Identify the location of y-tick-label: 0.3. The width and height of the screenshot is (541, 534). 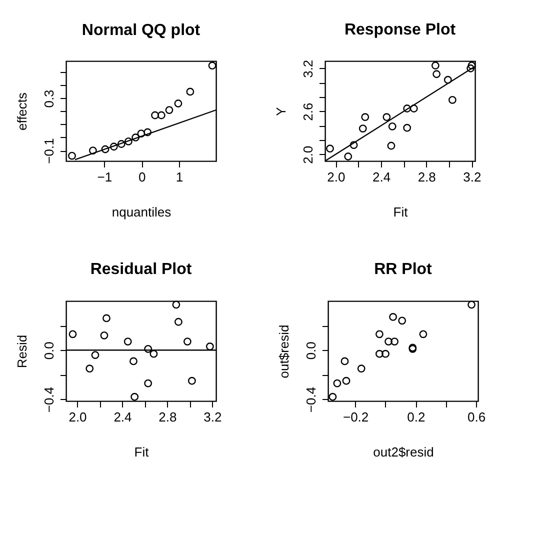
(49, 99).